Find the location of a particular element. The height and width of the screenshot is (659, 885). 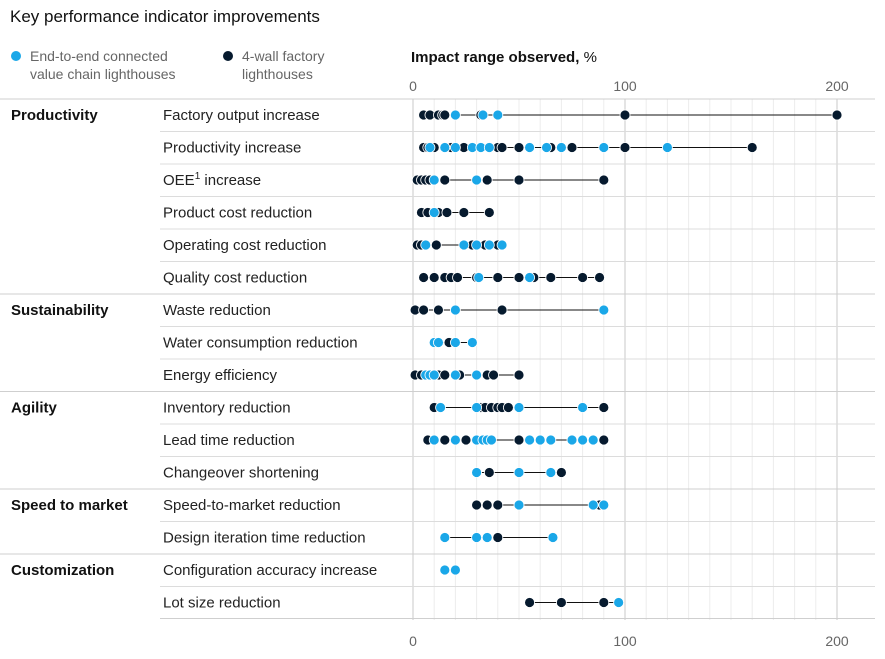

row-label: Design iteration time reduction is located at coordinates (264, 538).